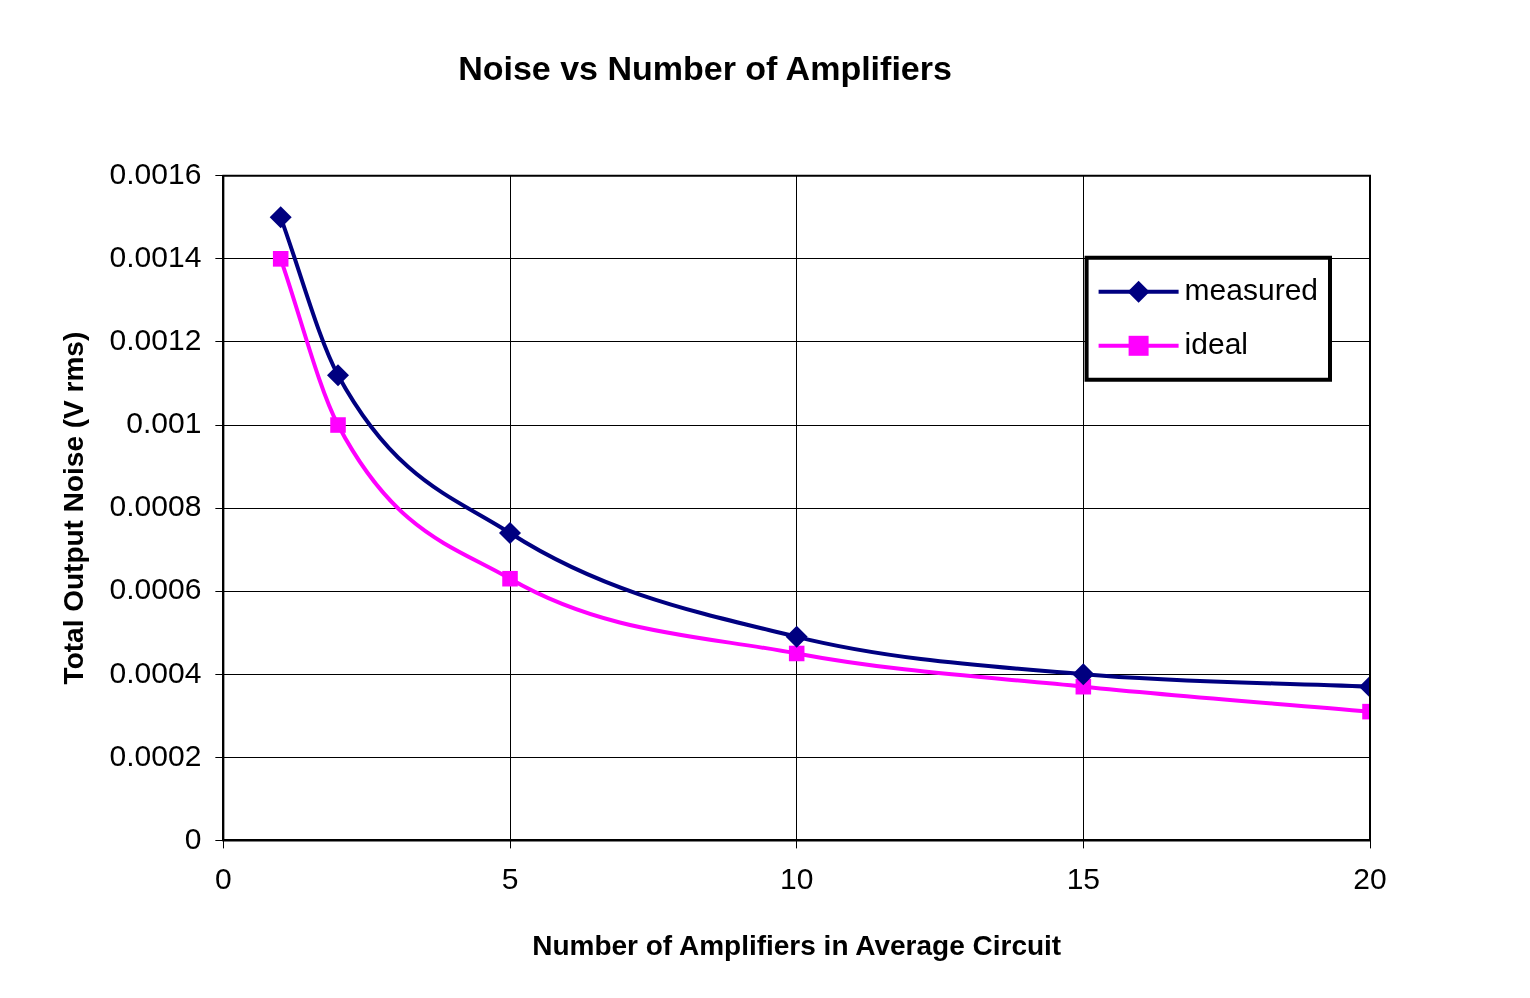 This screenshot has width=1530, height=998. I want to click on y-tick-label: 0, so click(193, 838).